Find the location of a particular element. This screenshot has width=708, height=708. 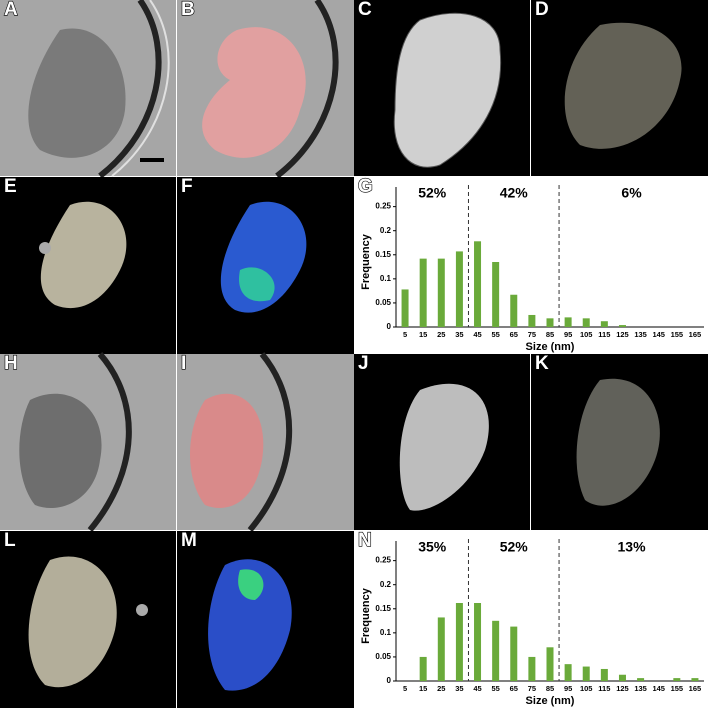

panel-label: A is located at coordinates (11, 10).